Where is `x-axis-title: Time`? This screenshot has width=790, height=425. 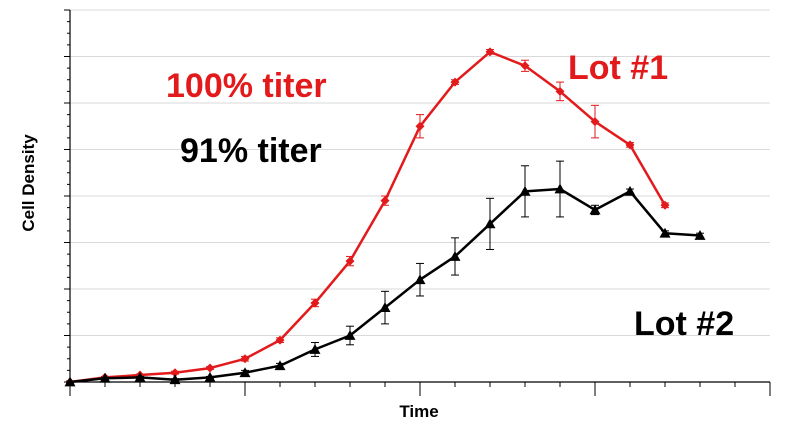 x-axis-title: Time is located at coordinates (418, 411).